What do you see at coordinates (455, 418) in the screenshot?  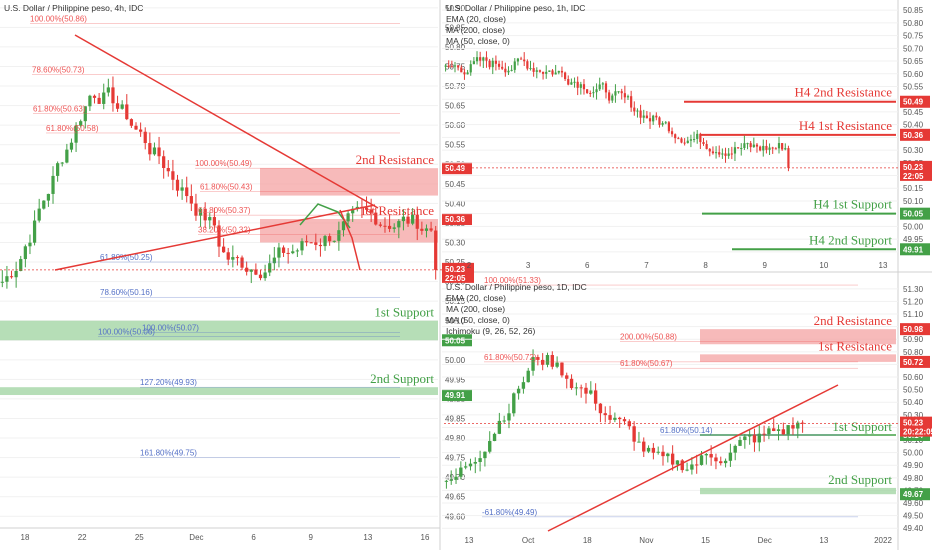 I see `y-tick-label: 49.85` at bounding box center [455, 418].